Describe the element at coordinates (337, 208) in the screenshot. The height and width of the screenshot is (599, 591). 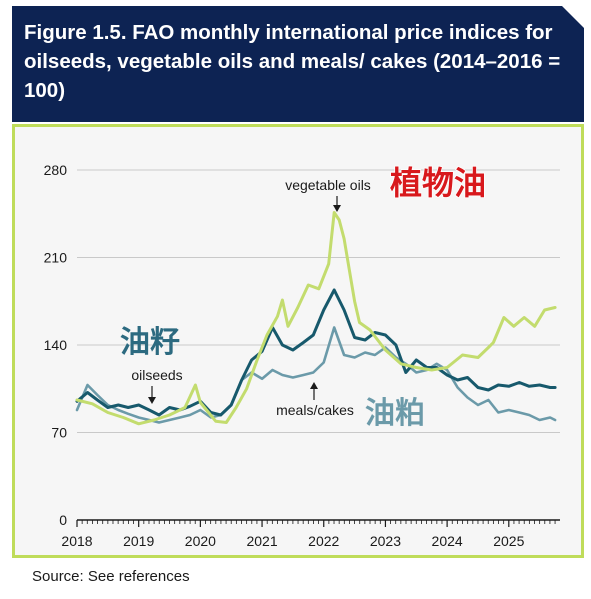
I see `annotation-arrowhead-vegetable-oils` at that location.